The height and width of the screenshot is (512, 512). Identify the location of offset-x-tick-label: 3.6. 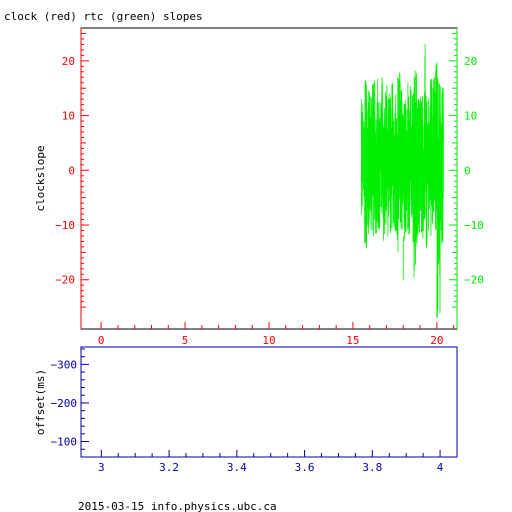
(305, 467).